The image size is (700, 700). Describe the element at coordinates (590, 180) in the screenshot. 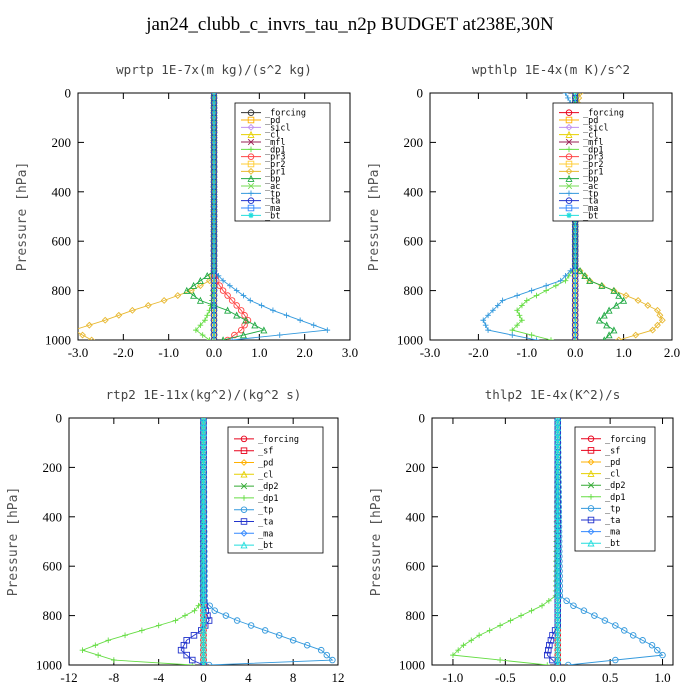

I see `legend-label: _bp` at that location.